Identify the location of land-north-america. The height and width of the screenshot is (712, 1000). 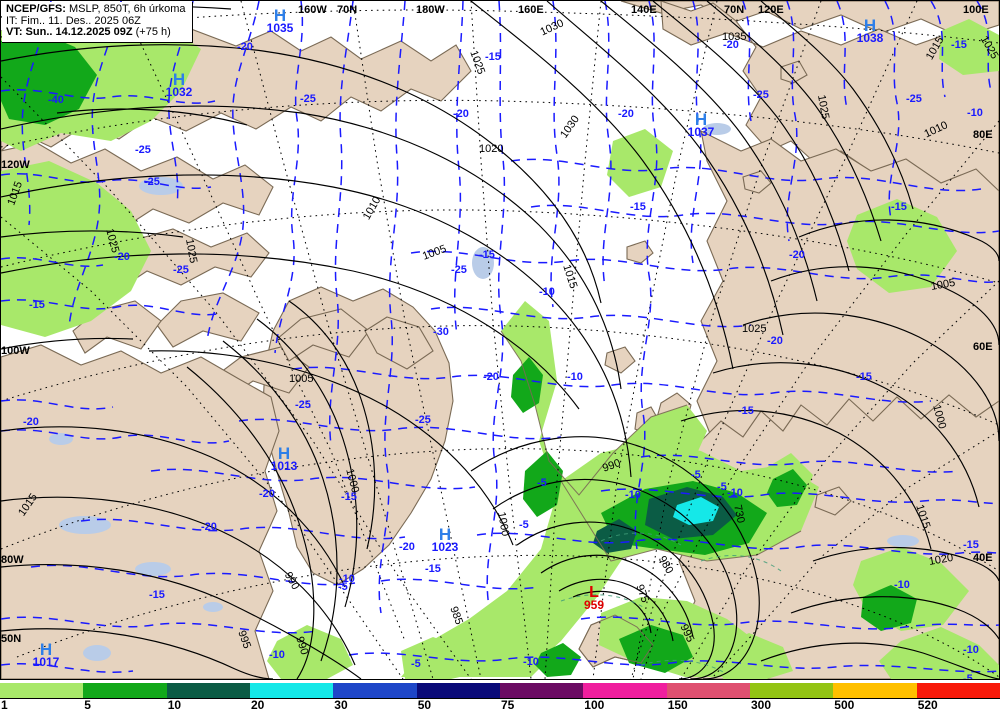
(140, 511).